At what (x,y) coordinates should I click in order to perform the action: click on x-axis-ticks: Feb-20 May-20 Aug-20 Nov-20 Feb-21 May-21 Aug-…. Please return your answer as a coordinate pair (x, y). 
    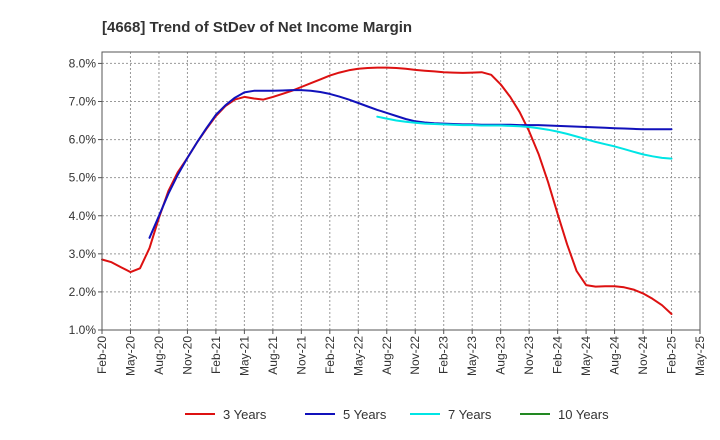
    Looking at the image, I should click on (401, 353).